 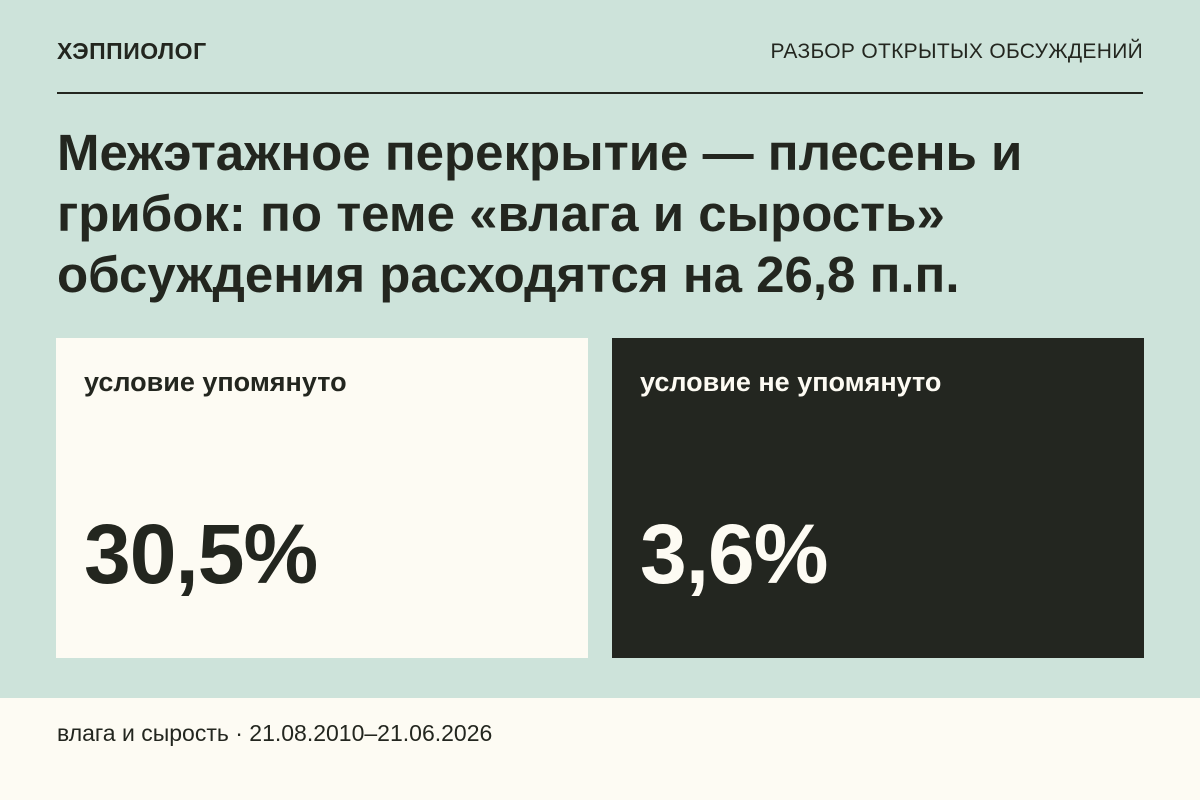 I want to click on header: ХЭППИОЛОГ РАЗБОР ОТКРЫТЫХ ОБСУЖДЕНИЙ, so click(x=600, y=65).